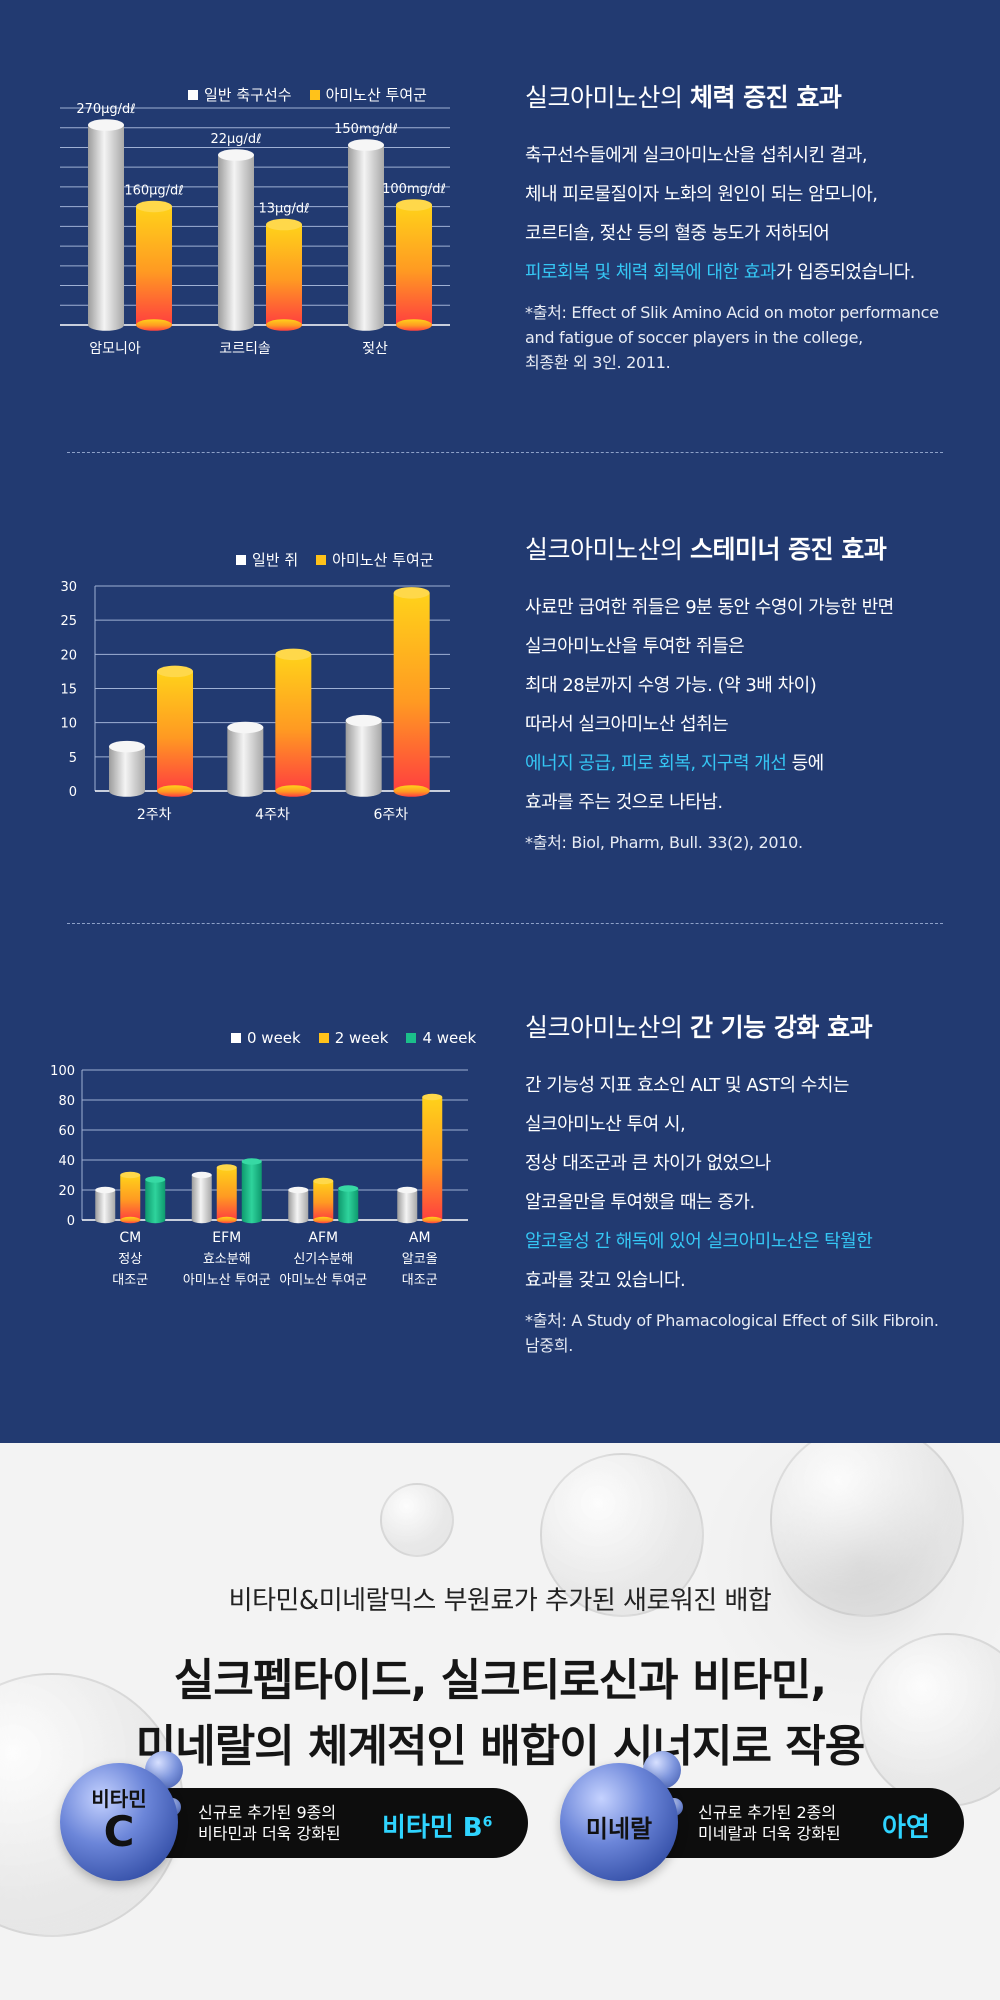 This screenshot has width=1000, height=2000. What do you see at coordinates (240, 94) in the screenshot?
I see `legend-item: 일반 축구선수` at bounding box center [240, 94].